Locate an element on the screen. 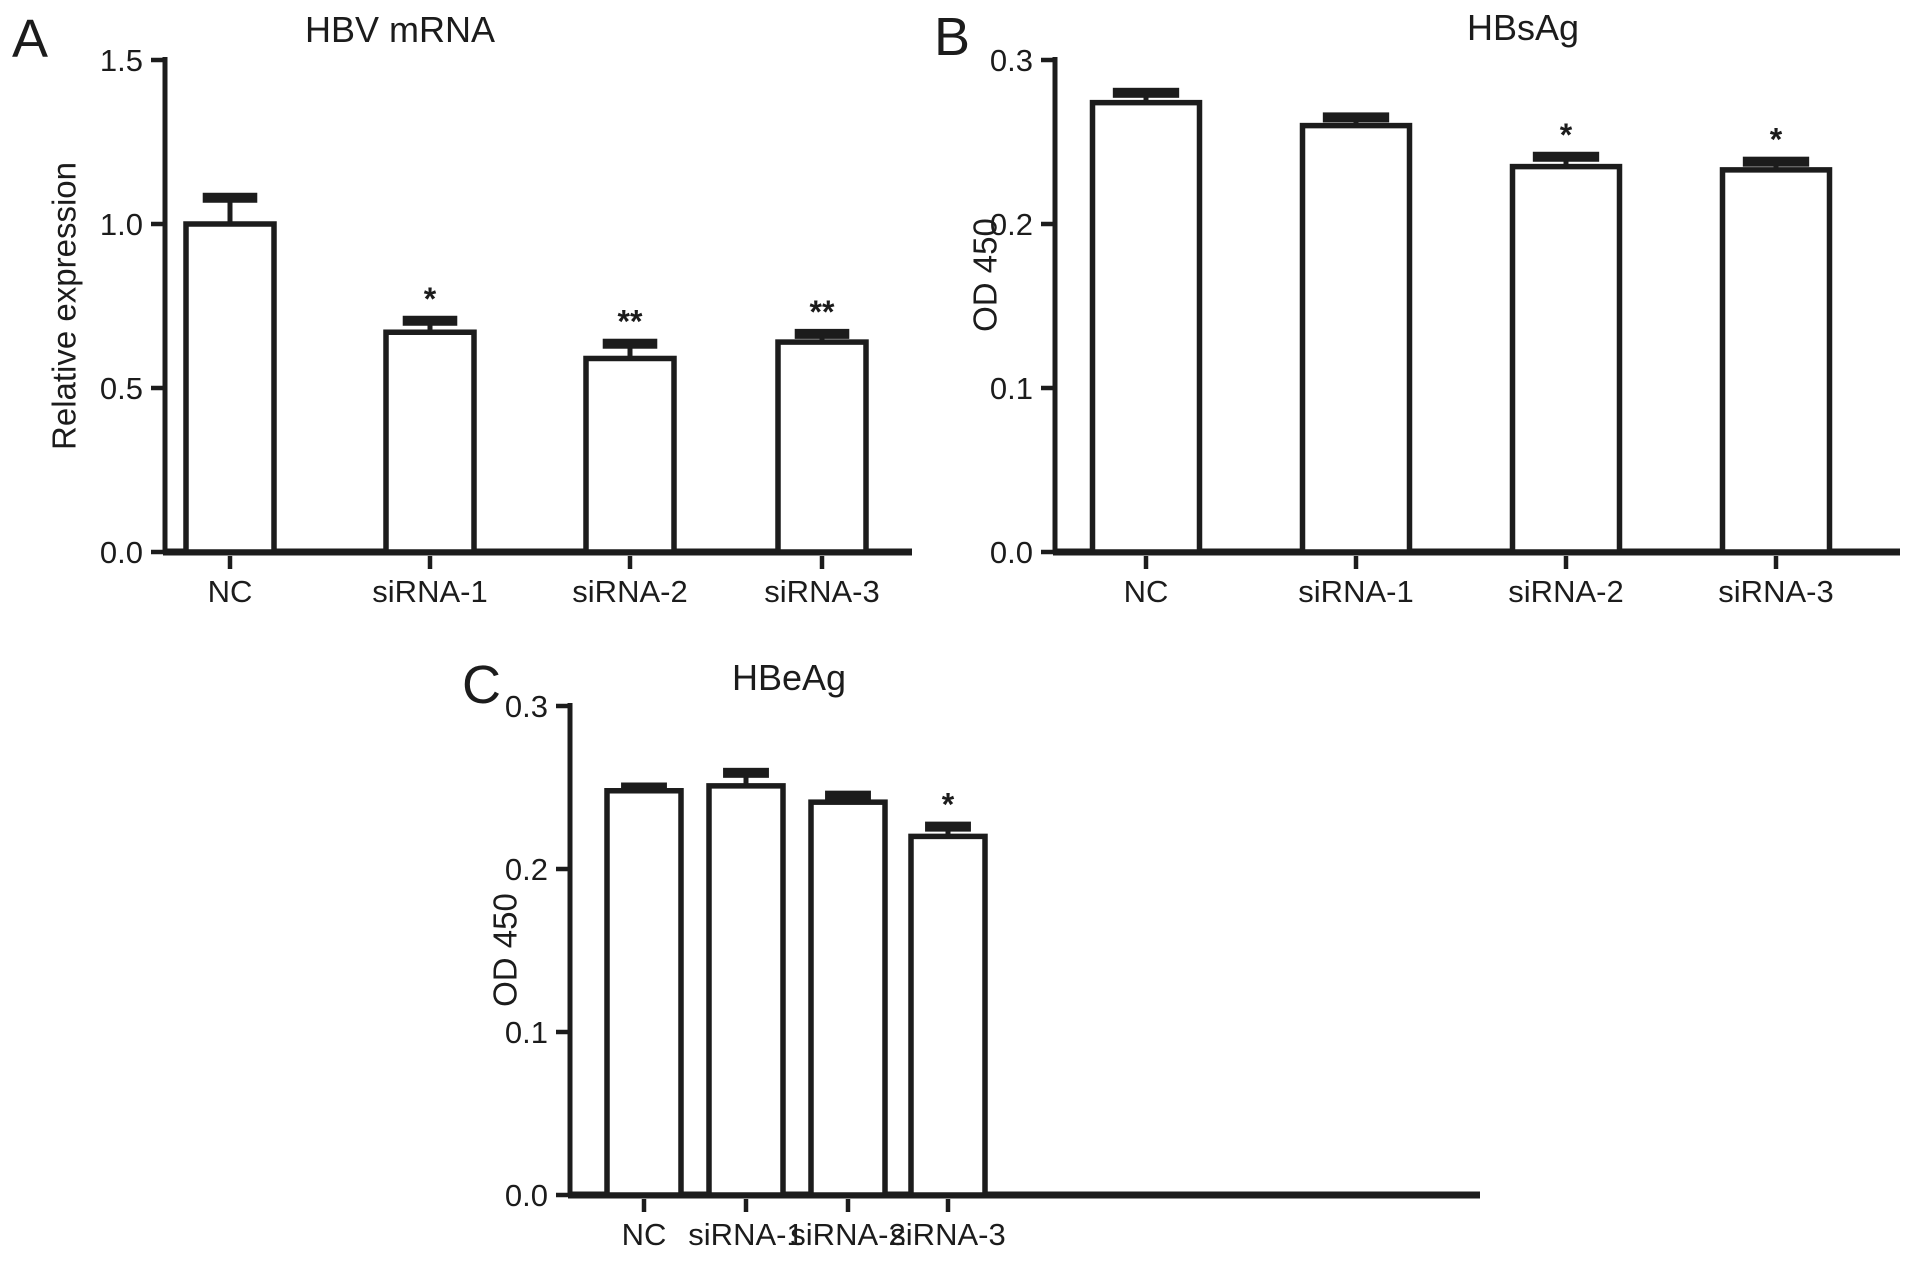  panel-letter-a: A is located at coordinates (30, 39).